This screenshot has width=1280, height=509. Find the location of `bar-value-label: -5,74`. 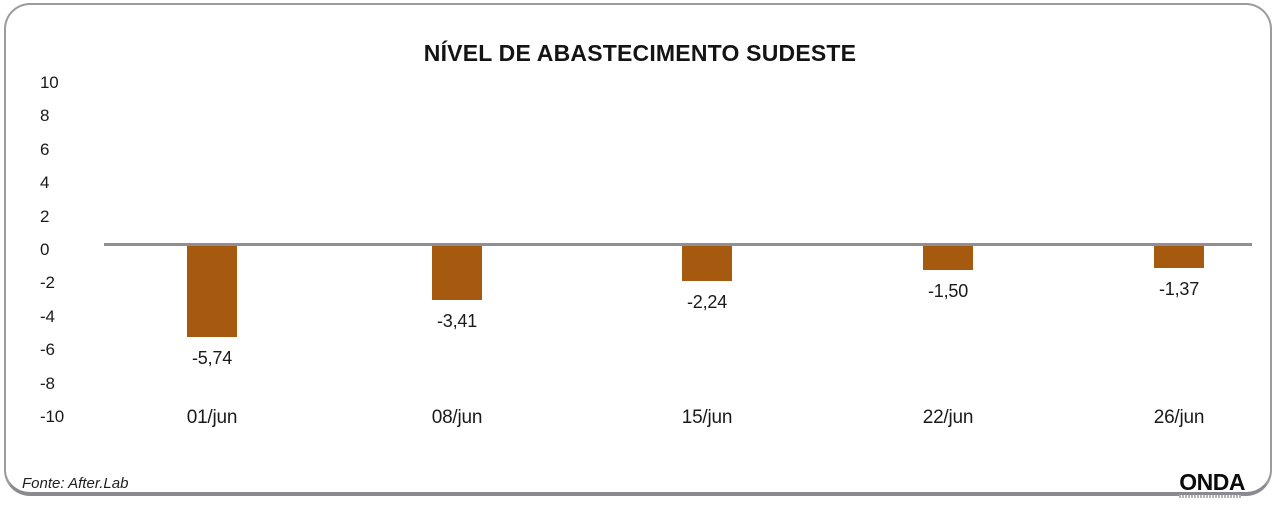

bar-value-label: -5,74 is located at coordinates (212, 357).